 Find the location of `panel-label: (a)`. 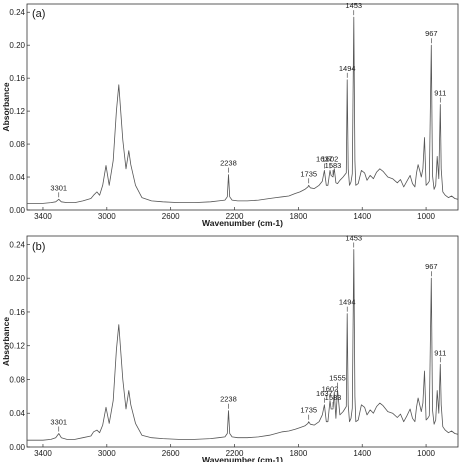

panel-label: (a) is located at coordinates (38, 14).